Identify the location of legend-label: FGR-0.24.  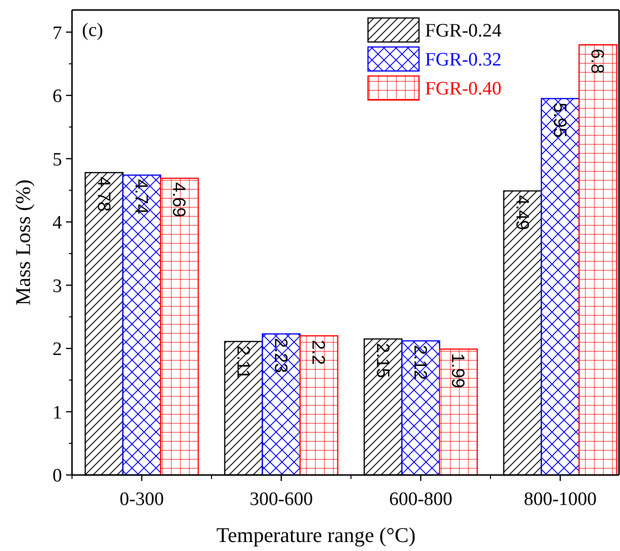
(463, 31).